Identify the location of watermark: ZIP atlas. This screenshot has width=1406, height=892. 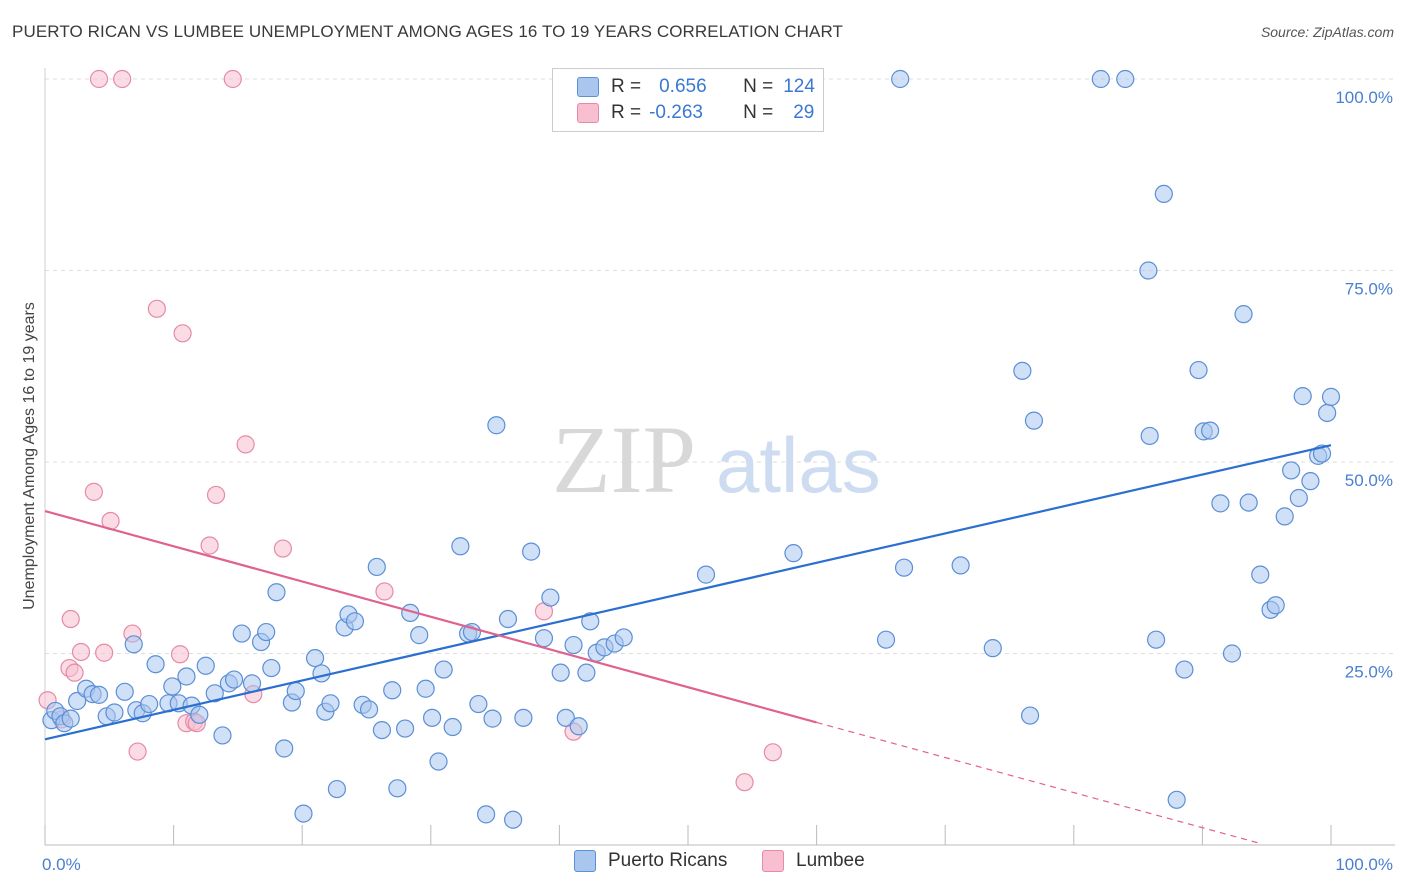
(716, 459).